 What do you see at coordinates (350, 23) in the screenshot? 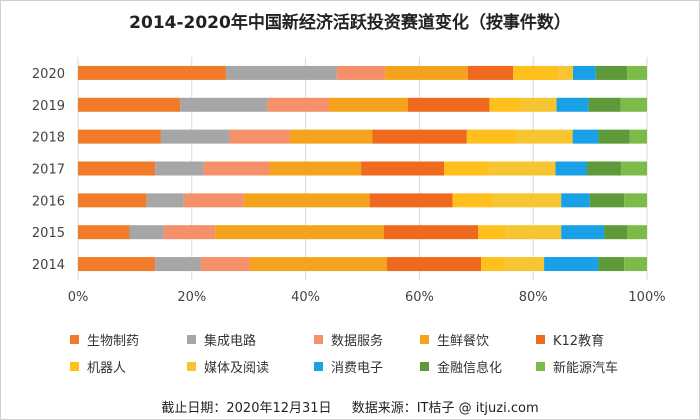
I see `chart-title: 2014-2020年中国新经济活跃投资赛道变化（按事件数）` at bounding box center [350, 23].